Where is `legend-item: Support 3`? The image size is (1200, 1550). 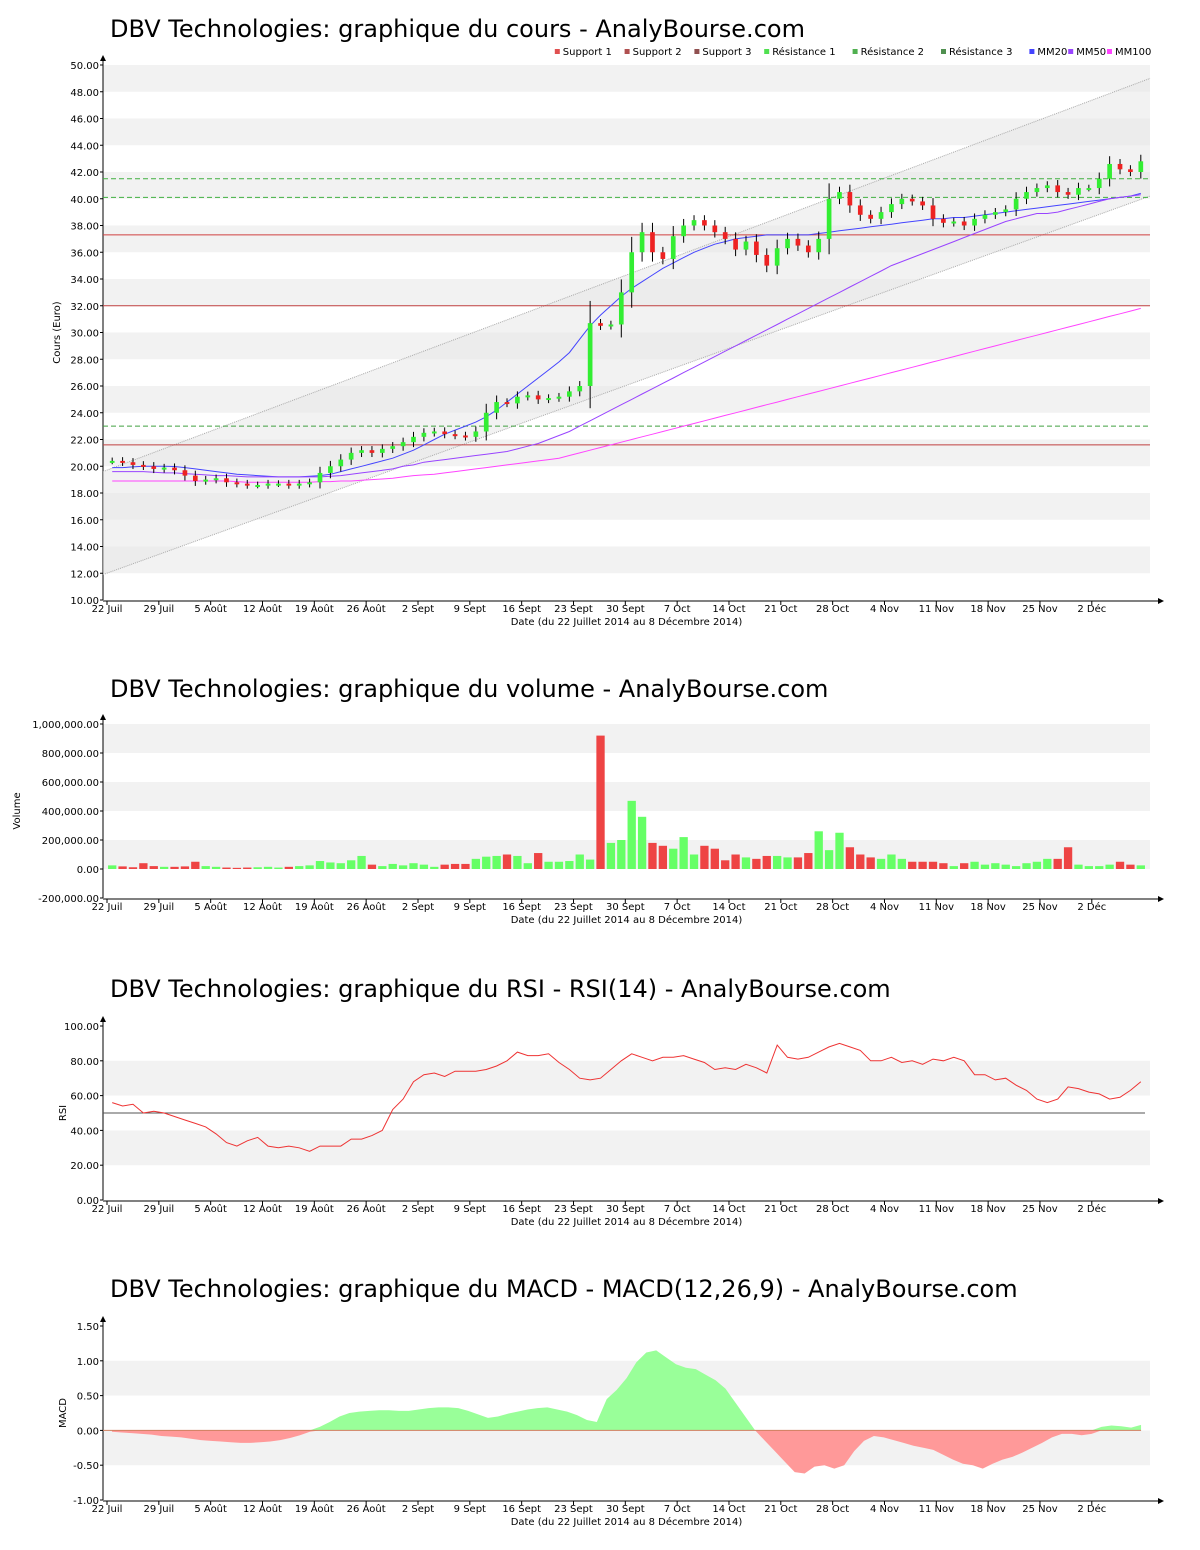 legend-item: Support 3 is located at coordinates (726, 52).